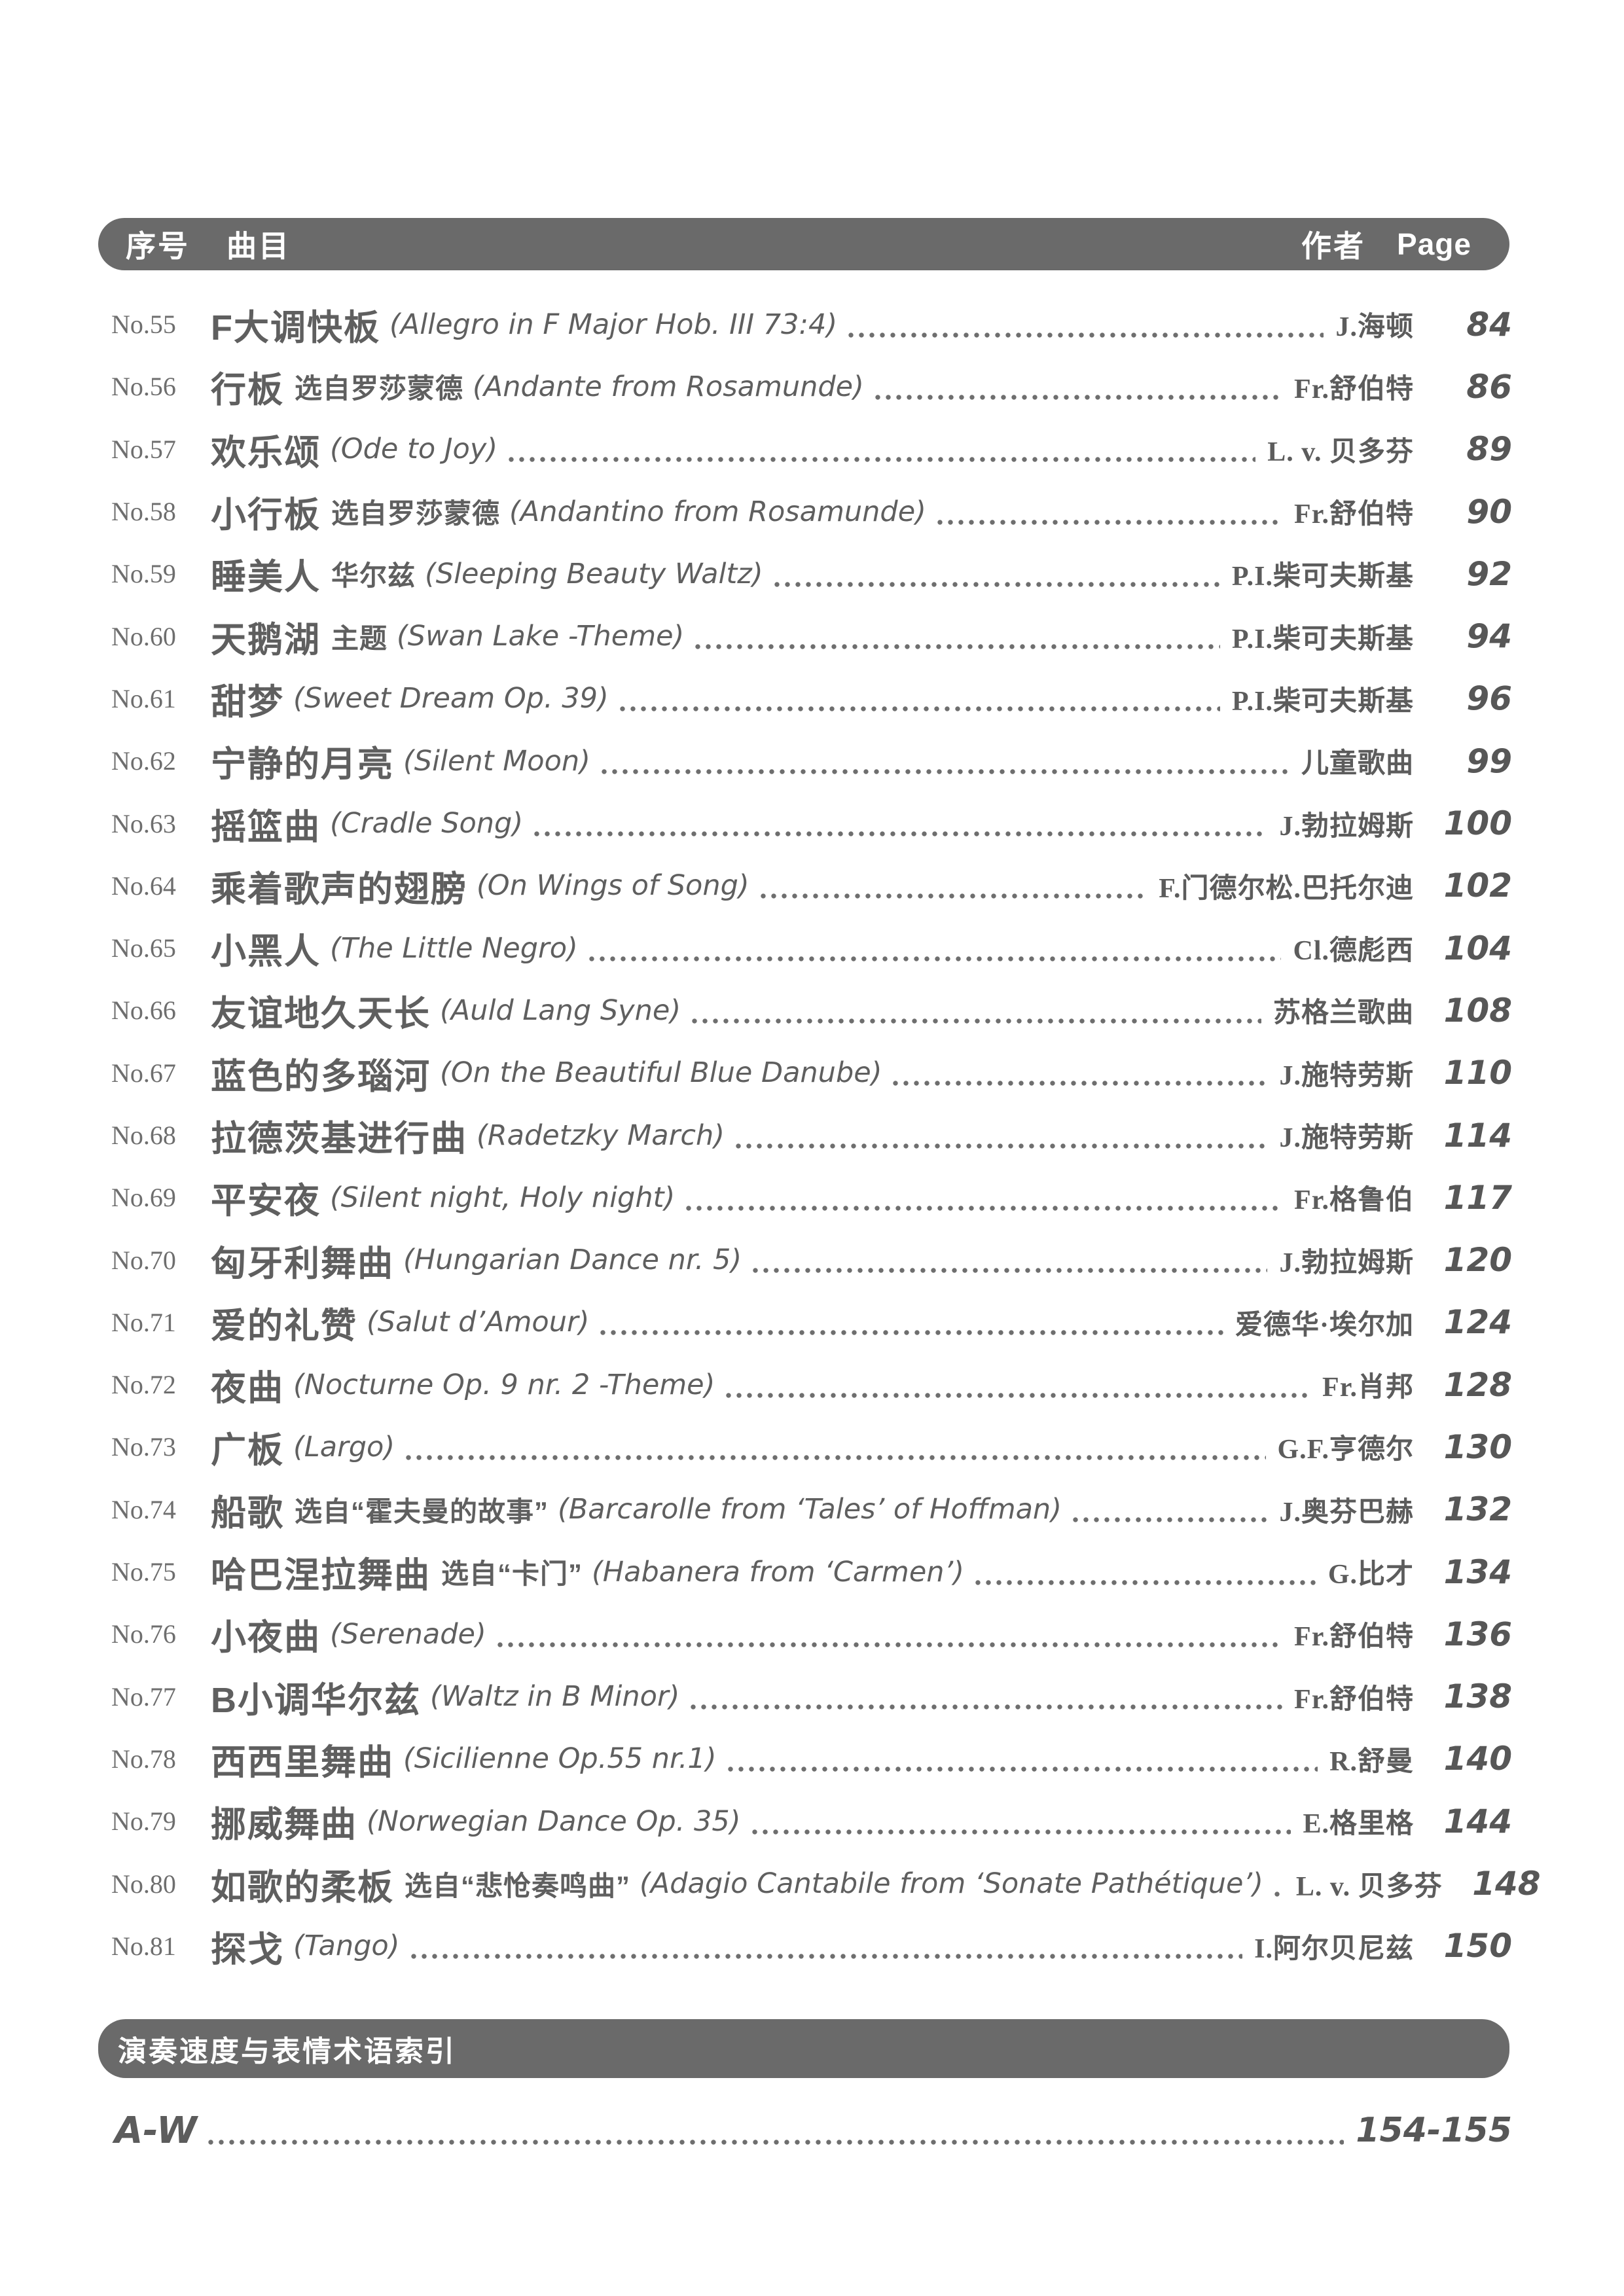  What do you see at coordinates (613, 886) in the screenshot?
I see `row-title-en: (On Wings of Song)` at bounding box center [613, 886].